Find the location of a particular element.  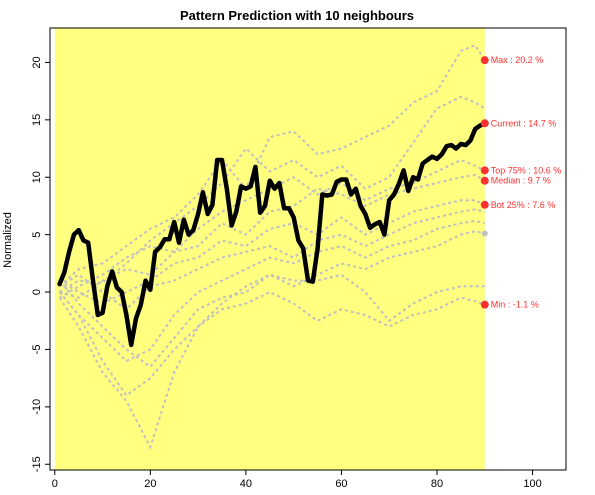

y-tick-label-10: 10 is located at coordinates (37, 177).